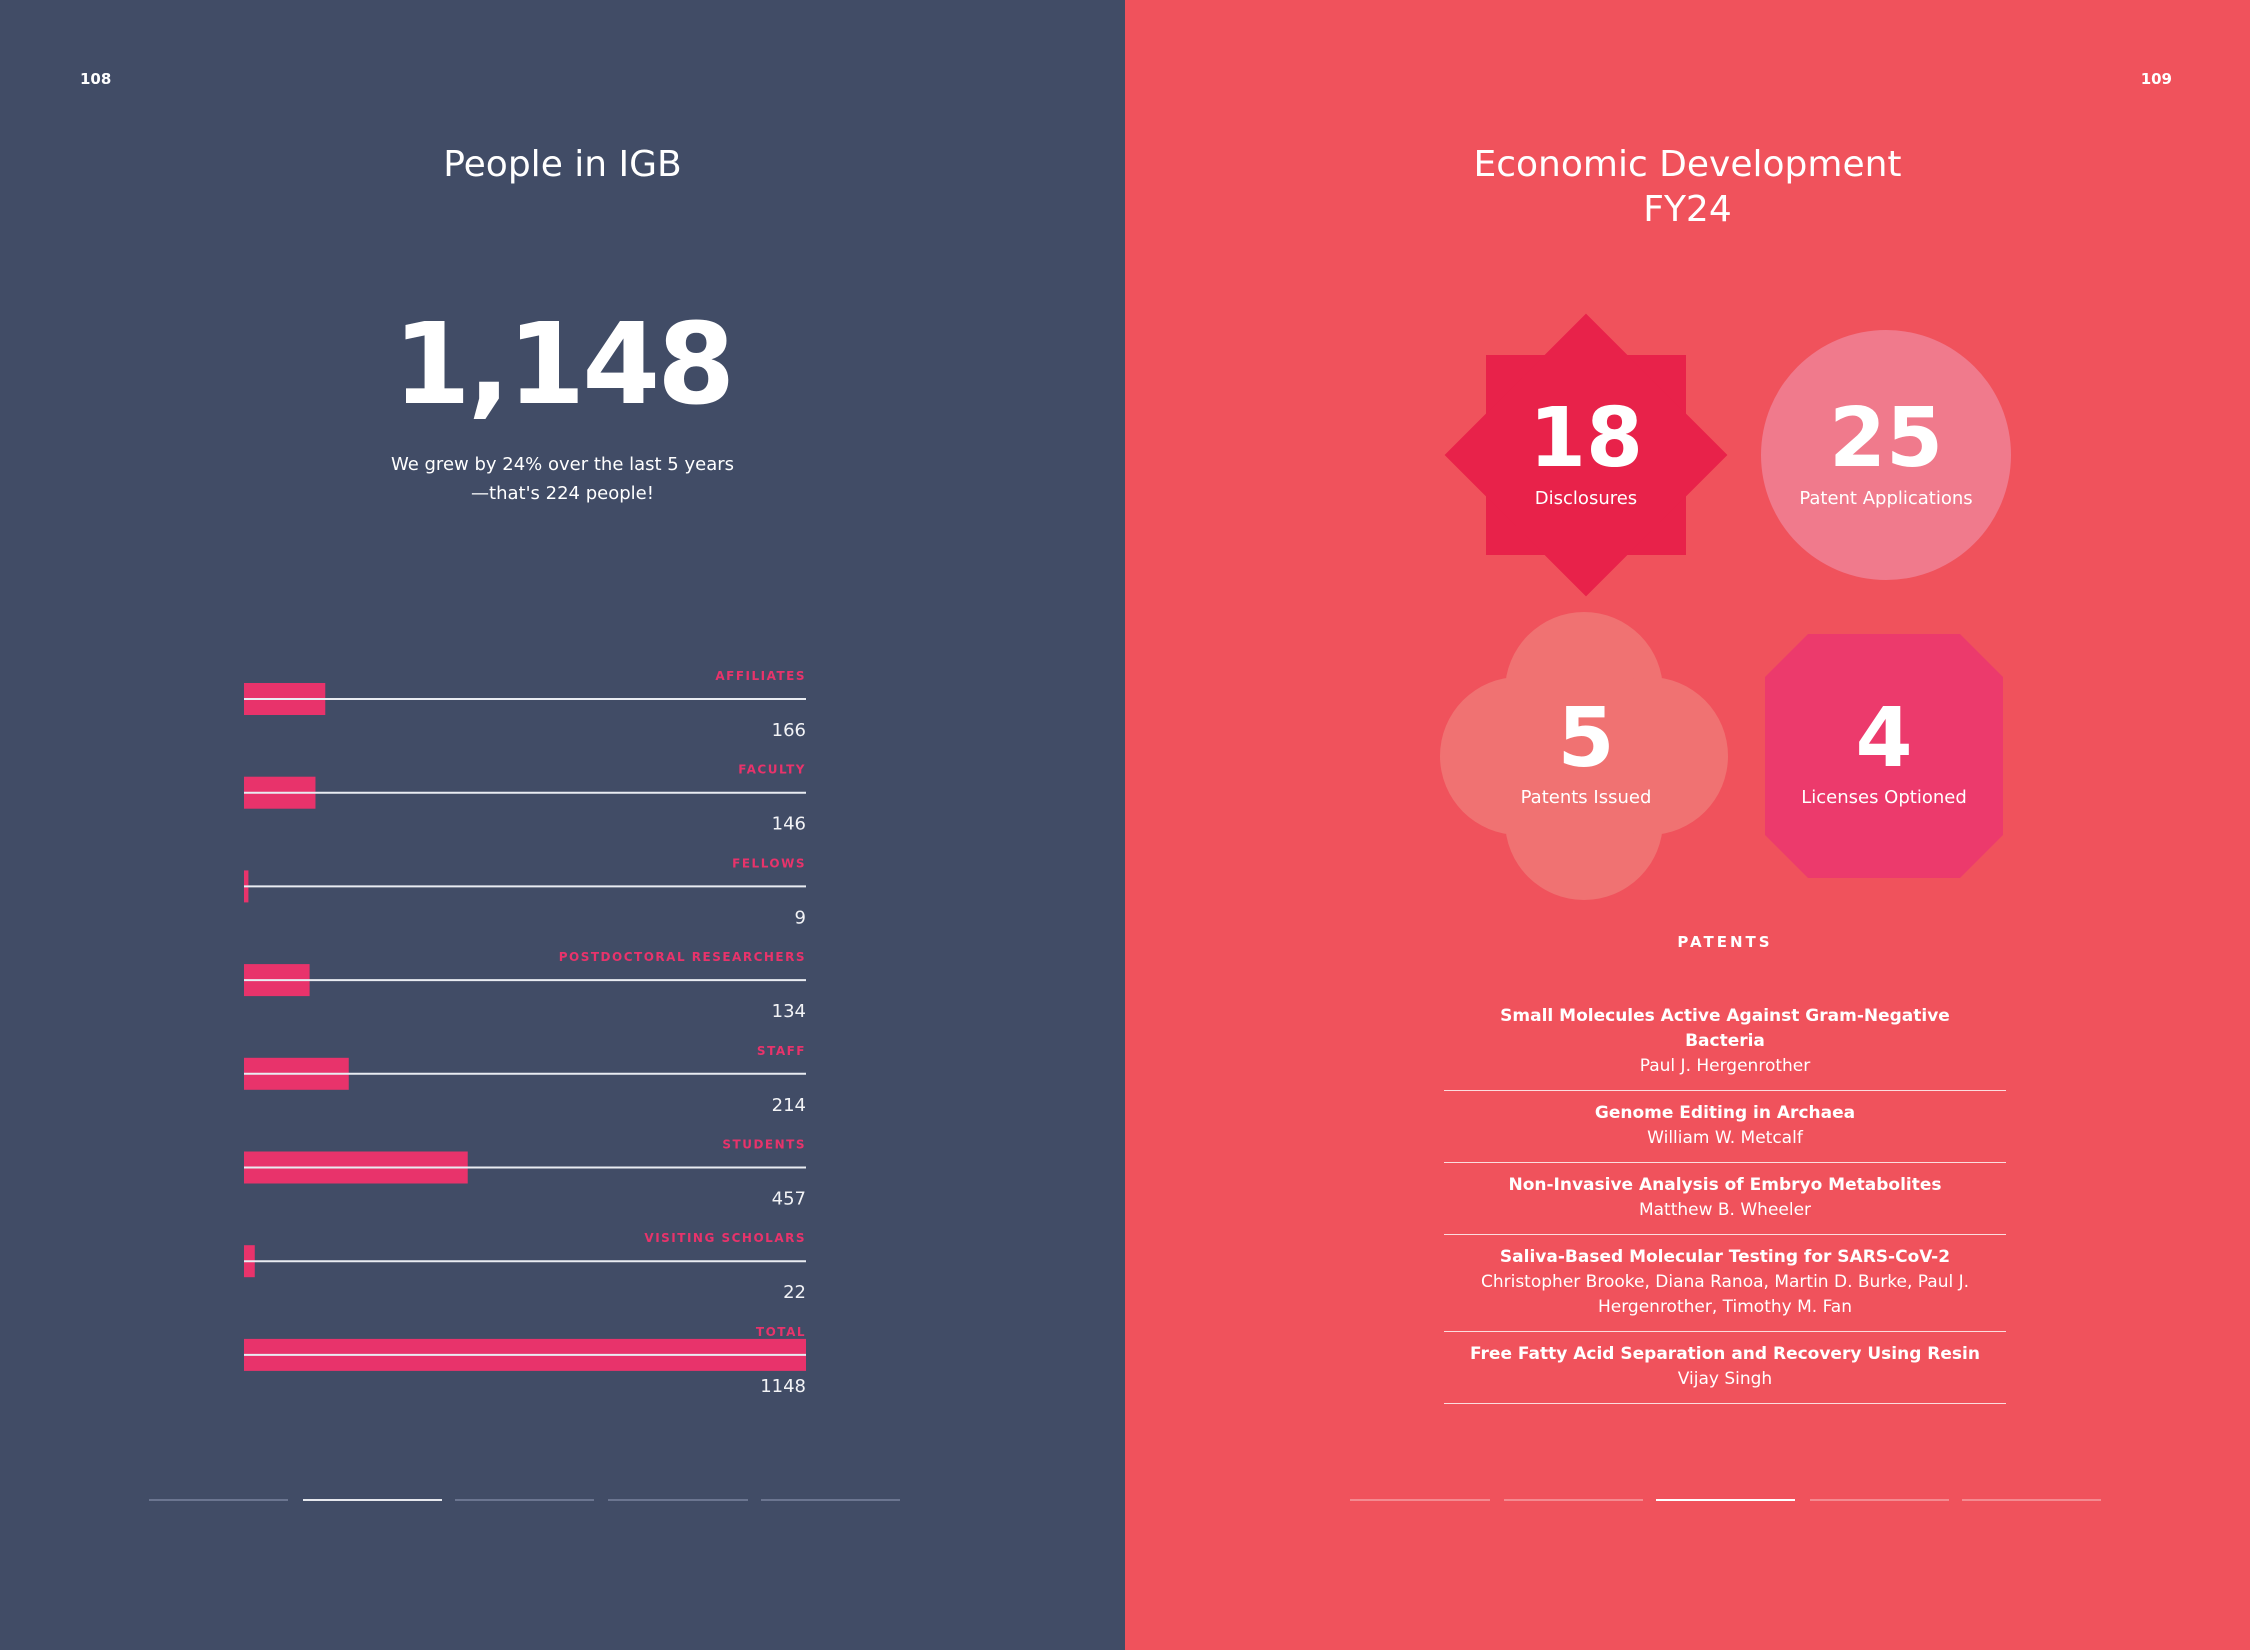 The height and width of the screenshot is (1650, 2250). I want to click on category-label: TOTAL, so click(781, 1332).